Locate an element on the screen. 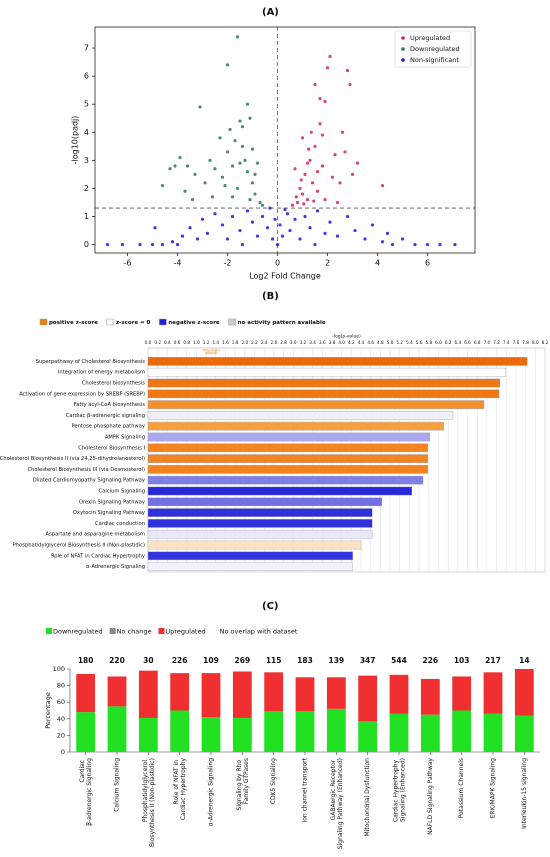  y-tick-label: 6 is located at coordinates (86, 76).